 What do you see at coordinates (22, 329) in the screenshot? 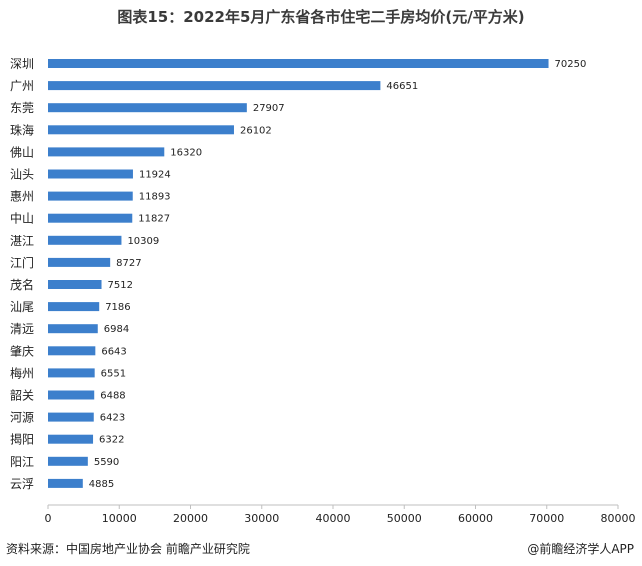
I see `category-label: 清远` at bounding box center [22, 329].